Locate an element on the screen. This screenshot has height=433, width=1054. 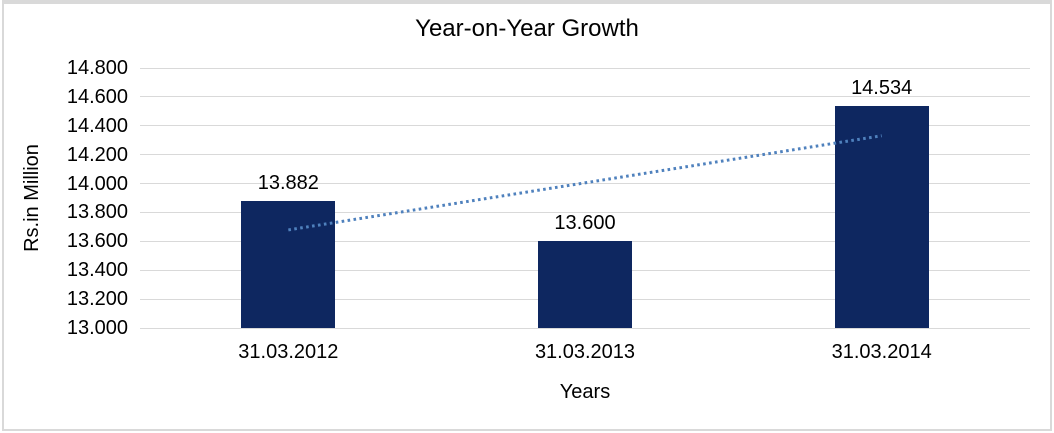
y-axis-tick-label: 13.800 is located at coordinates (97, 212).